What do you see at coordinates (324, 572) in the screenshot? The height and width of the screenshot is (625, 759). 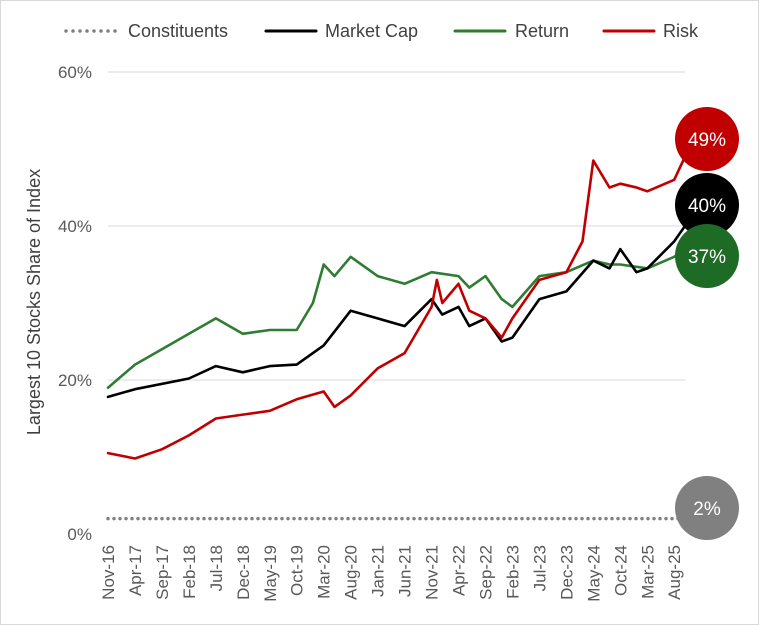 I see `x-tick-label: Mar-20` at bounding box center [324, 572].